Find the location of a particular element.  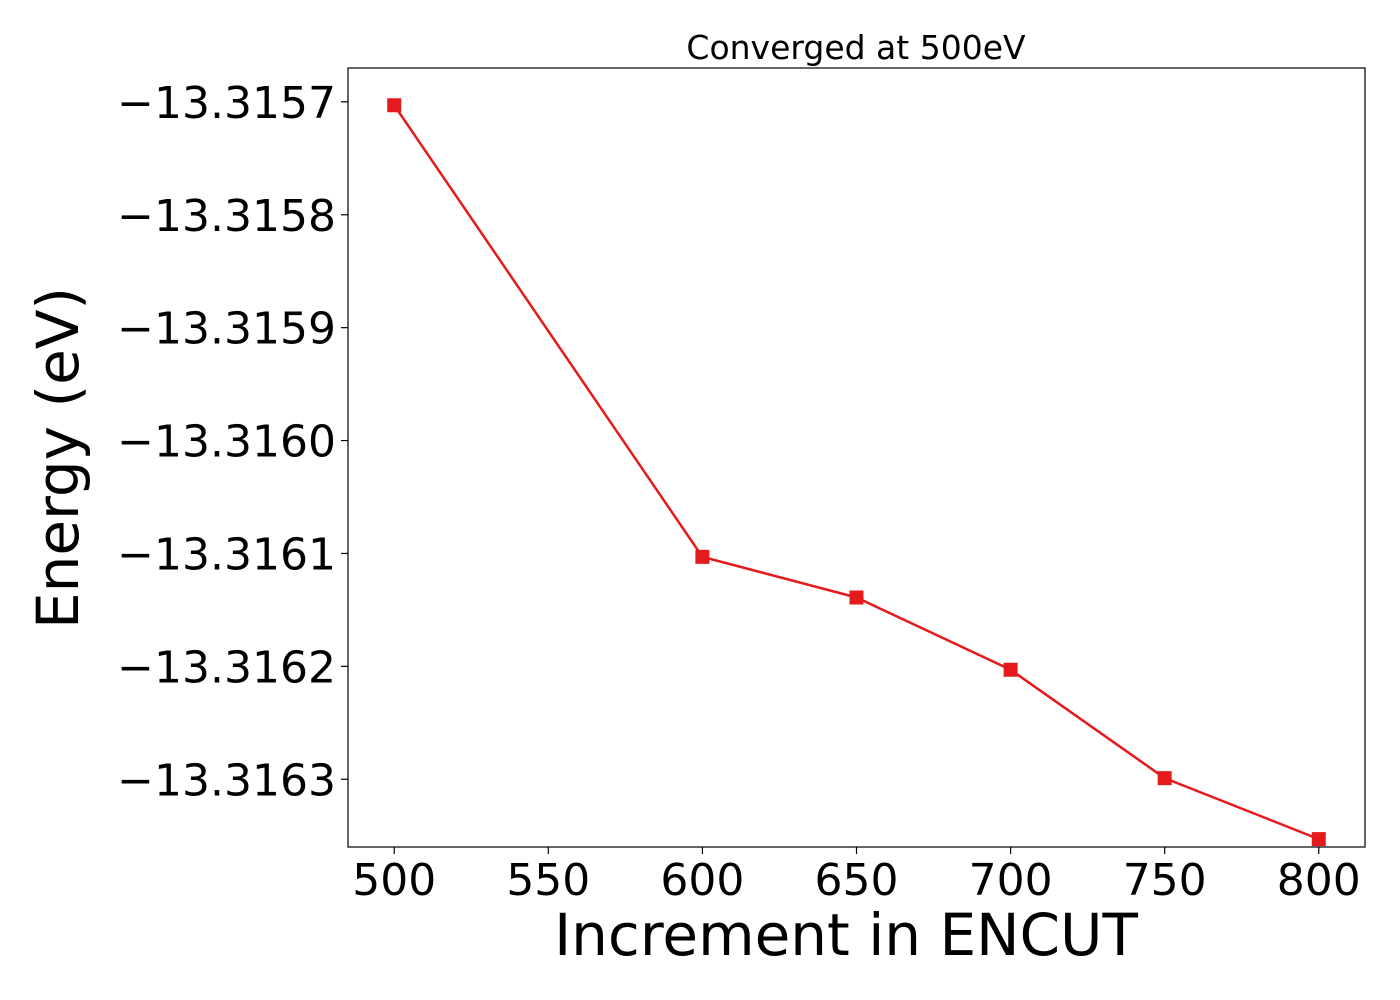

y-tick-label: −13.3161 is located at coordinates (226, 554).